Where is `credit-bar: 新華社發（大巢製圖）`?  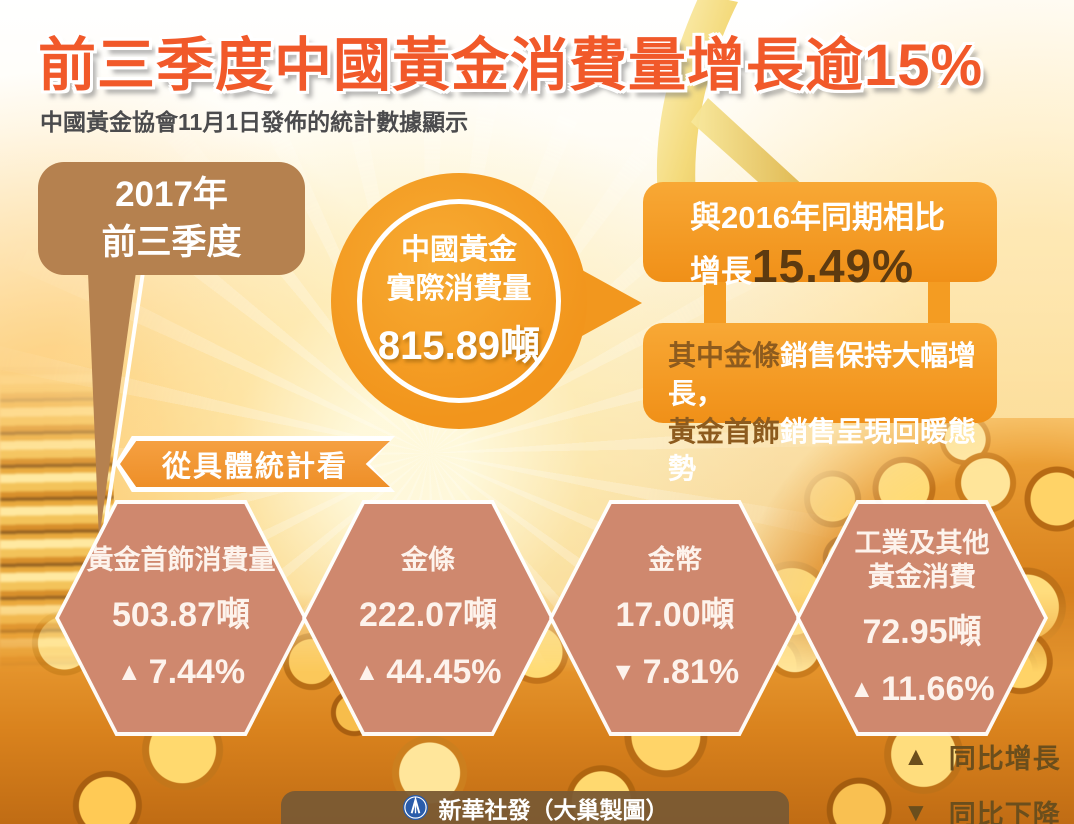 credit-bar: 新華社發（大巢製圖） is located at coordinates (535, 807).